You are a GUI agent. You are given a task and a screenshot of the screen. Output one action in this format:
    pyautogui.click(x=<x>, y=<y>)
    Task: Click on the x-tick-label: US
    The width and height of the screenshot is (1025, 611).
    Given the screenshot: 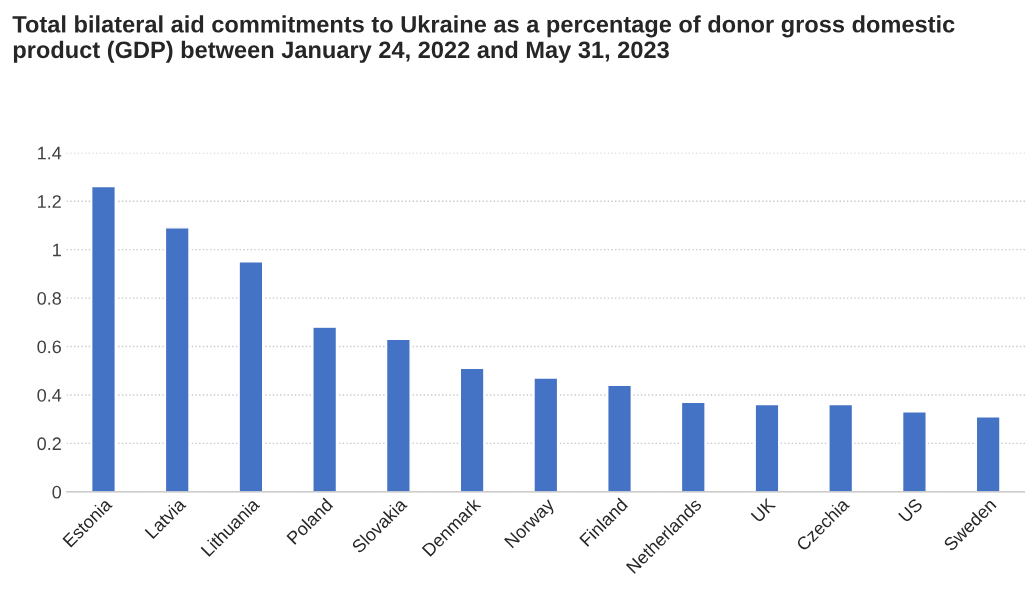 What is the action you would take?
    pyautogui.click(x=911, y=510)
    